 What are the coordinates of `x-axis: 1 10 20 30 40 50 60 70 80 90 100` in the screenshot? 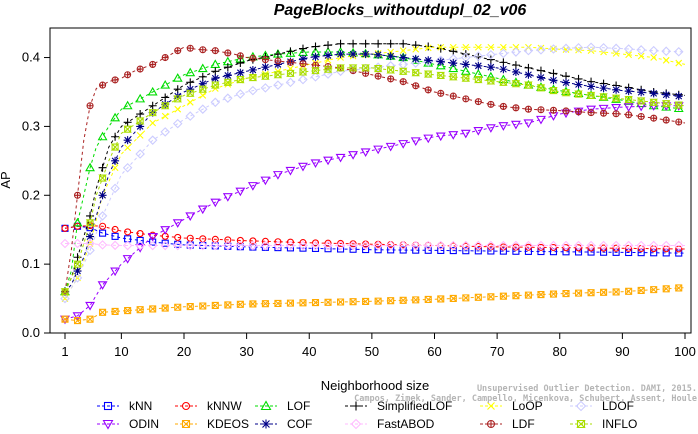 It's located at (378, 346).